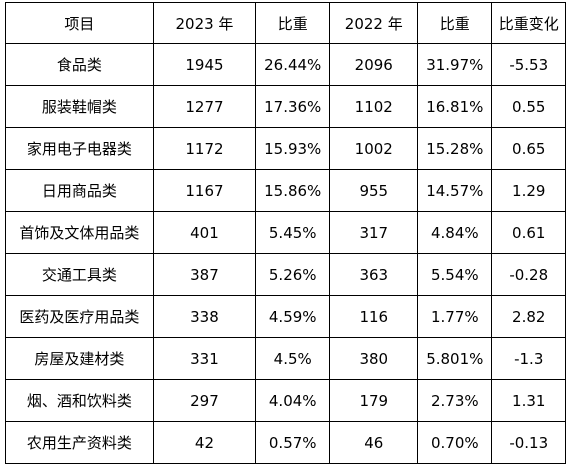 This screenshot has height=467, width=566. What do you see at coordinates (455, 358) in the screenshot?
I see `cell-share-2022: 5.801%` at bounding box center [455, 358].